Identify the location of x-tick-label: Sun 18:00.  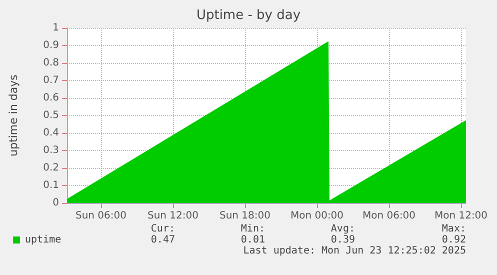
(245, 216).